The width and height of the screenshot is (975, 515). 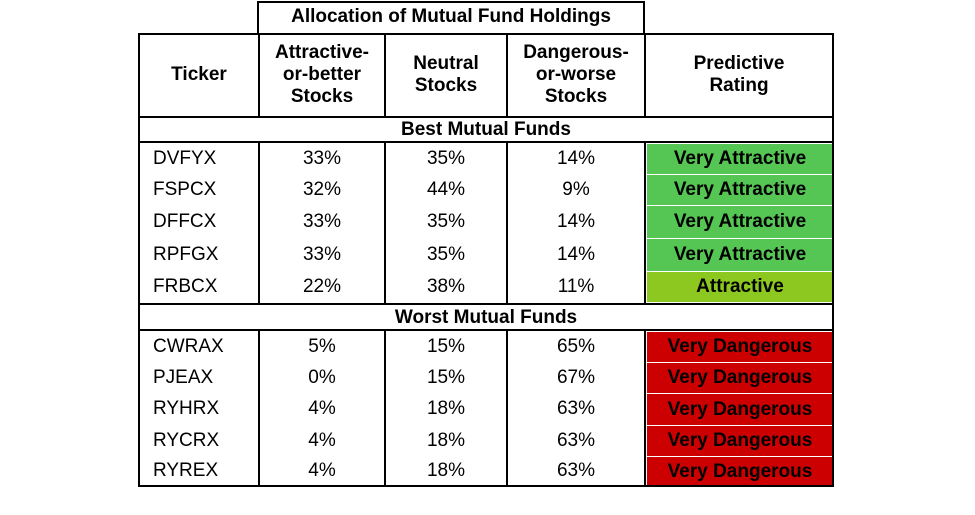 I want to click on ticker-cell: DVFYX, so click(x=185, y=158).